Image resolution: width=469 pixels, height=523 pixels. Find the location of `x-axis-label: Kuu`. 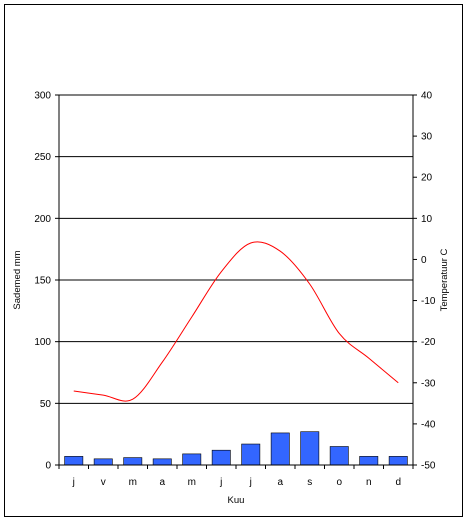

x-axis-label: Kuu is located at coordinates (236, 500).